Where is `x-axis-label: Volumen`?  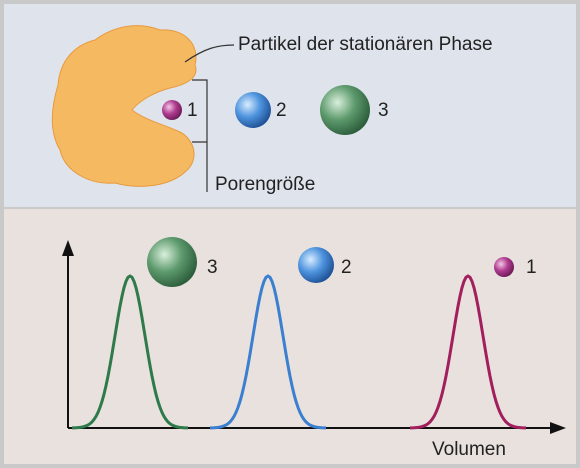 x-axis-label: Volumen is located at coordinates (469, 449).